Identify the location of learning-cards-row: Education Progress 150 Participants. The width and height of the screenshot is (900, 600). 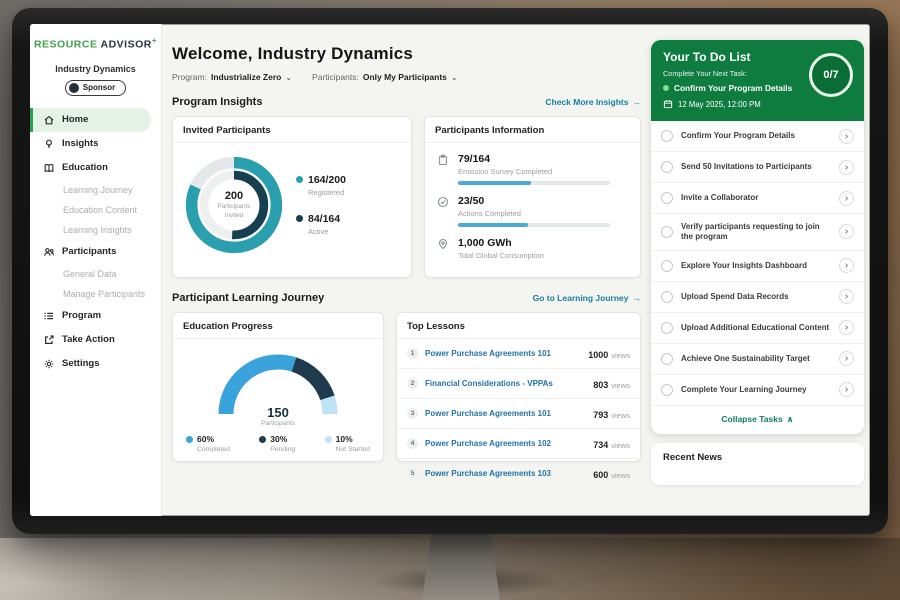
(406, 396).